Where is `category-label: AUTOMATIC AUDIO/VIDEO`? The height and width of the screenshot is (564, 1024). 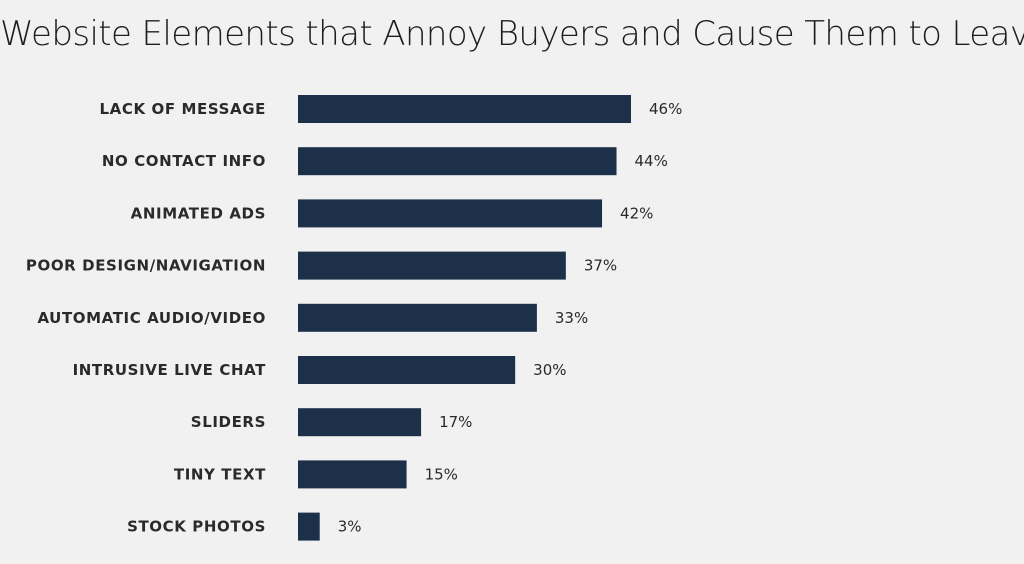
category-label: AUTOMATIC AUDIO/VIDEO is located at coordinates (151, 318).